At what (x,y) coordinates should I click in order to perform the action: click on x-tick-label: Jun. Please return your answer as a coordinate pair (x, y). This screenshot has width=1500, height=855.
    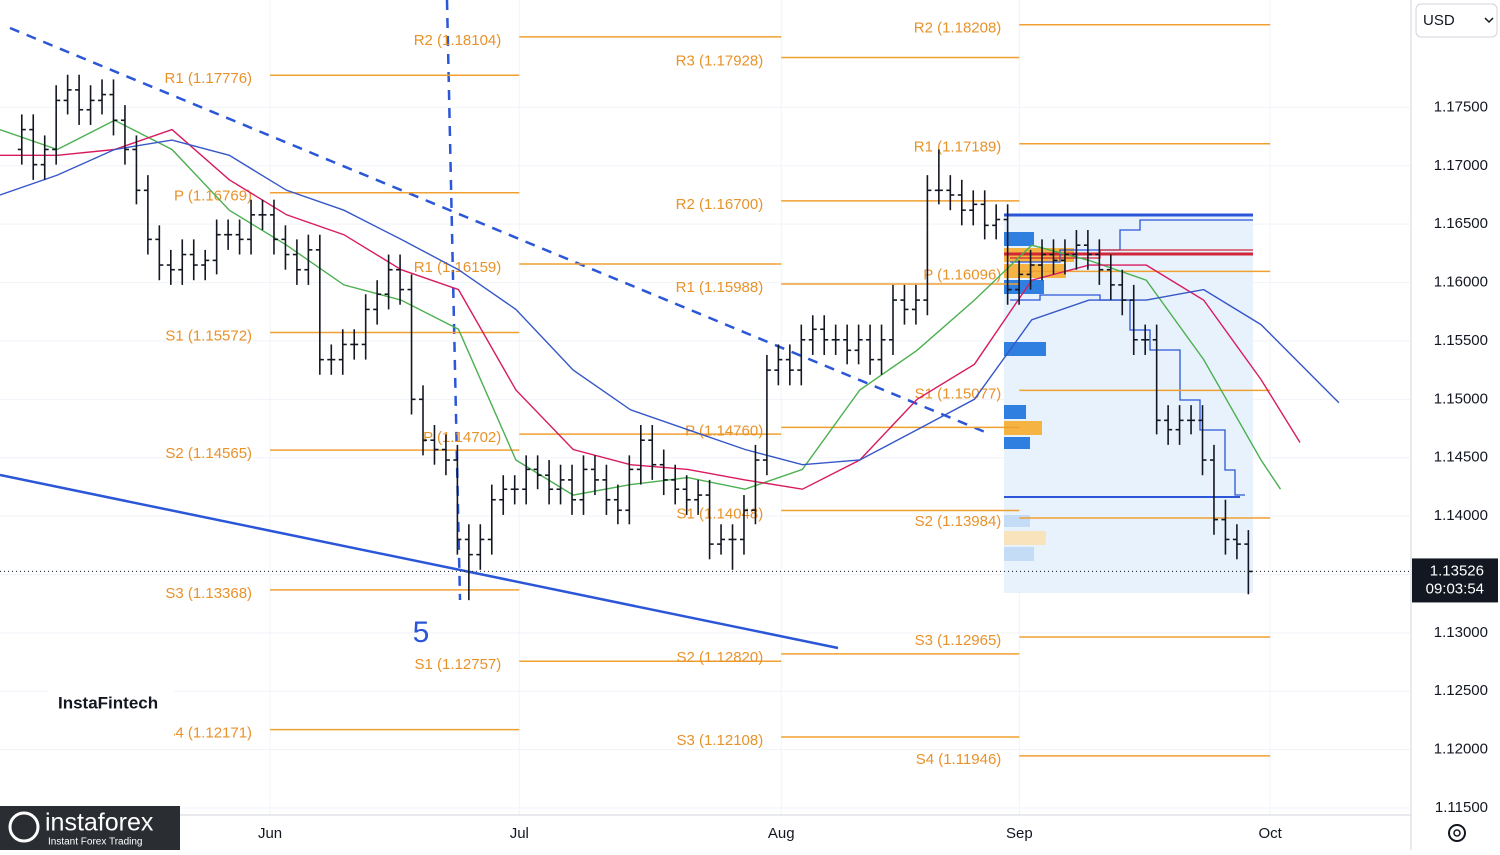
    Looking at the image, I should click on (270, 833).